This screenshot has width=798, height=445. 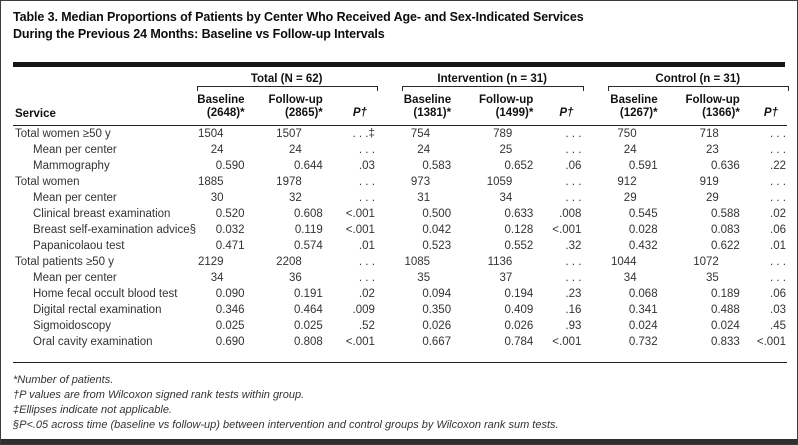 What do you see at coordinates (105, 294) in the screenshot?
I see `service-label: Home fecal occult blood test` at bounding box center [105, 294].